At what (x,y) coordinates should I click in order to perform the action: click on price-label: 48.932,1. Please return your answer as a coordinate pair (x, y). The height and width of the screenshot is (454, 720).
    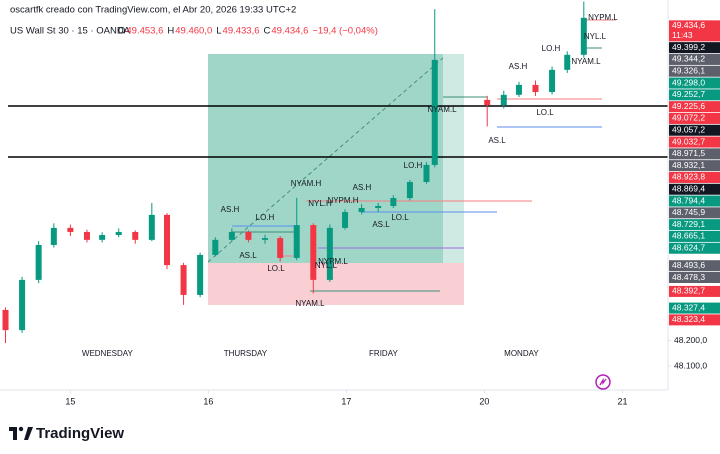
    Looking at the image, I should click on (688, 165).